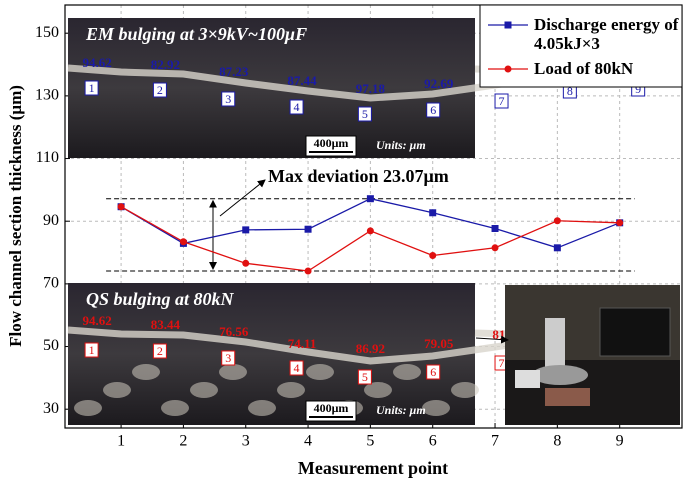 This screenshot has width=685, height=487. I want to click on photo-monitor, so click(635, 332).